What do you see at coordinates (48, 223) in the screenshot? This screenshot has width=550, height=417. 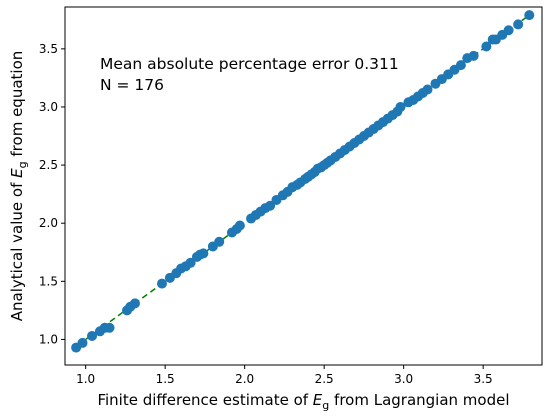 I see `y-tick-label-2: 2.0` at bounding box center [48, 223].